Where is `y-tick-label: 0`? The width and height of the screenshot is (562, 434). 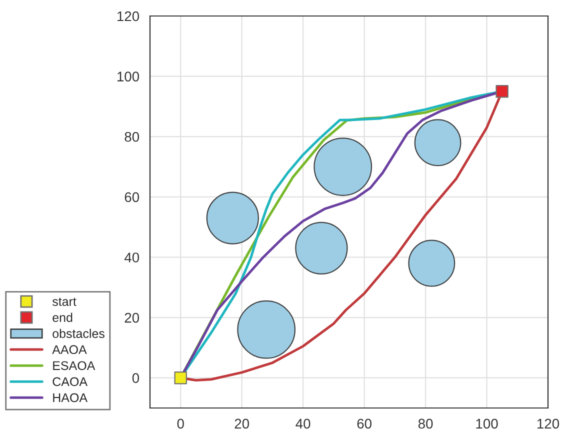 y-tick-label: 0 is located at coordinates (136, 378).